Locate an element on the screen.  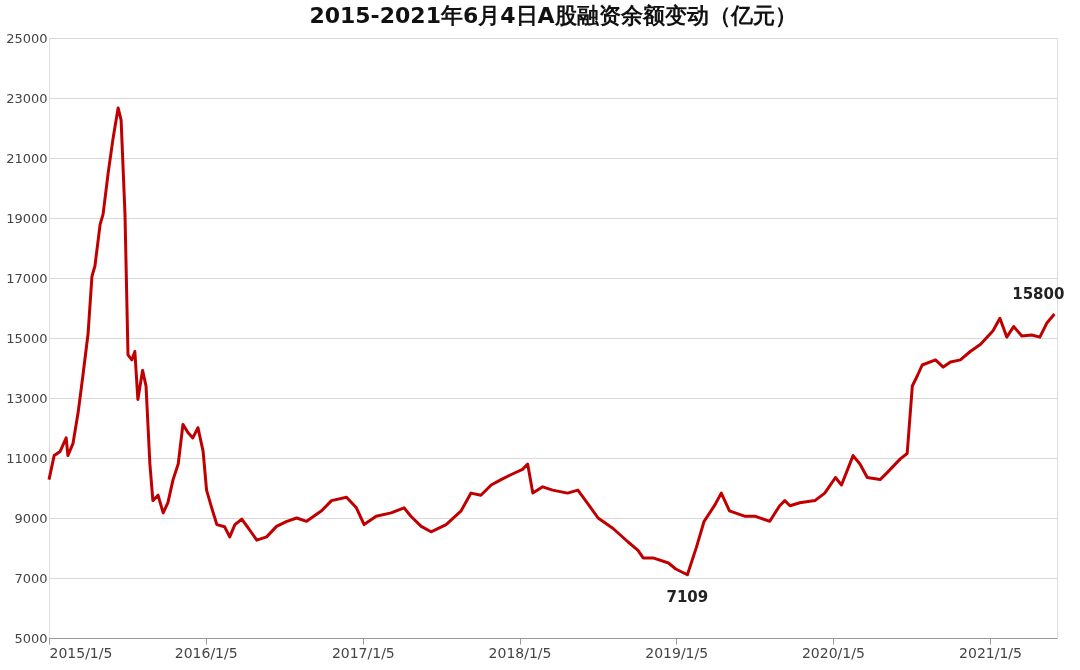
chart-title: 2015-2021年6月4日A股融资余额变动（亿元） is located at coordinates (553, 15).